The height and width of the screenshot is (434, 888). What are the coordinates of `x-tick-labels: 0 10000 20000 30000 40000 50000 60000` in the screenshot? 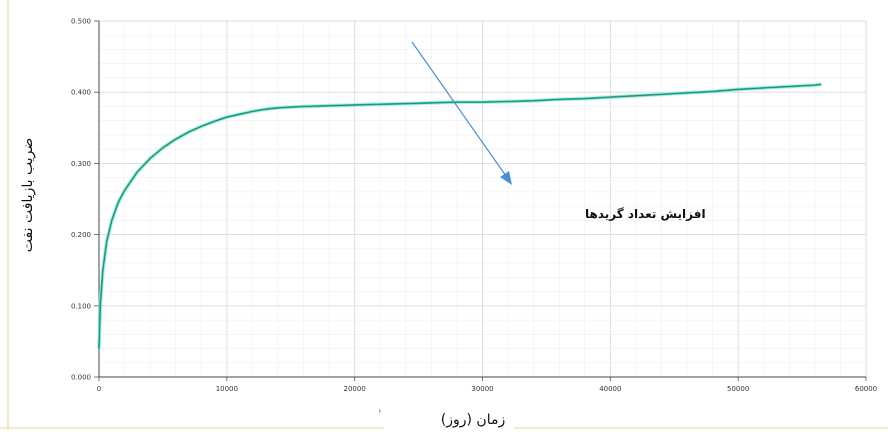 It's located at (487, 389).